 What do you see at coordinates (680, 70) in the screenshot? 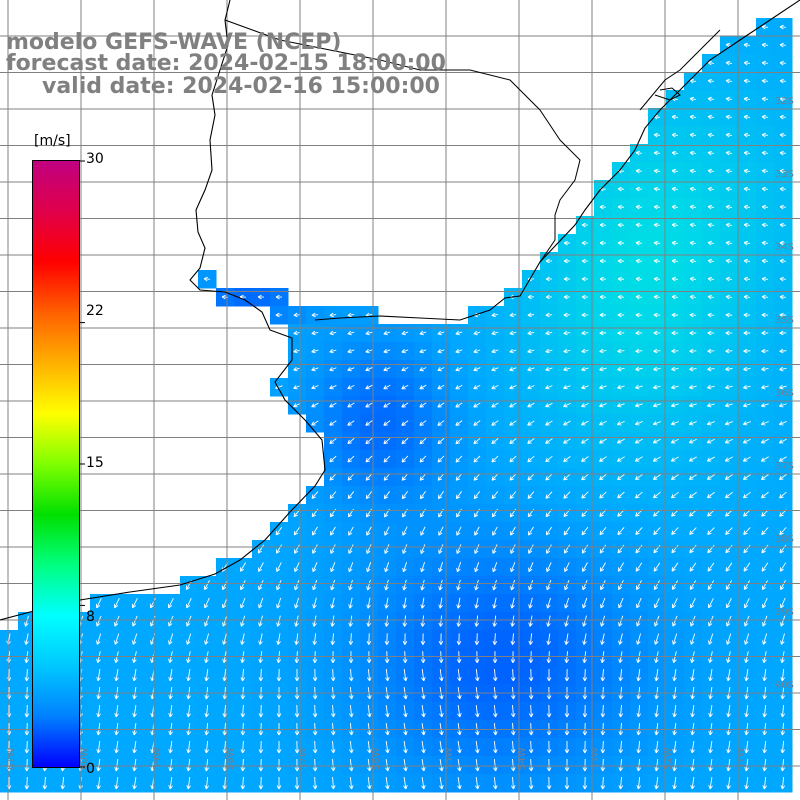
I see `lagoon-outline` at bounding box center [680, 70].